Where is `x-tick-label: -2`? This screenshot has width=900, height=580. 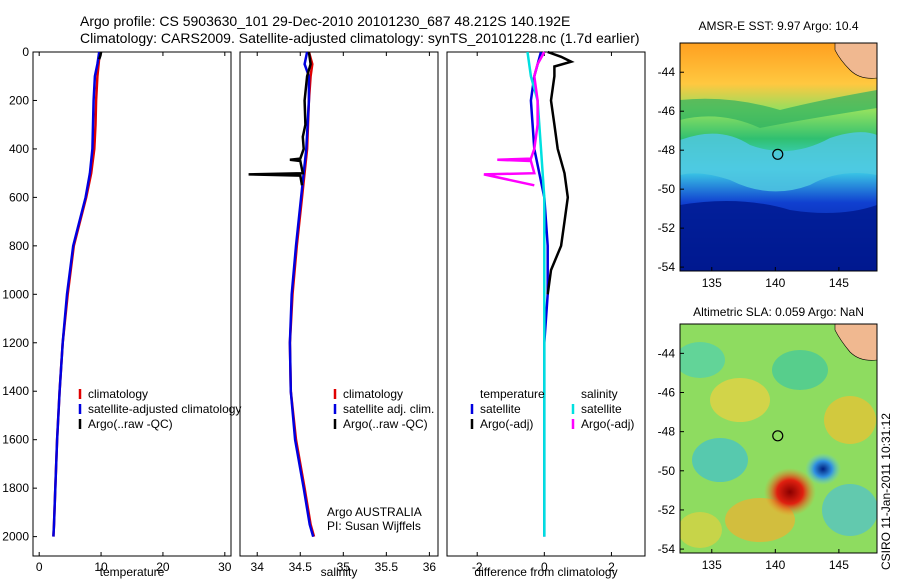
x-tick-label: -2 is located at coordinates (477, 567).